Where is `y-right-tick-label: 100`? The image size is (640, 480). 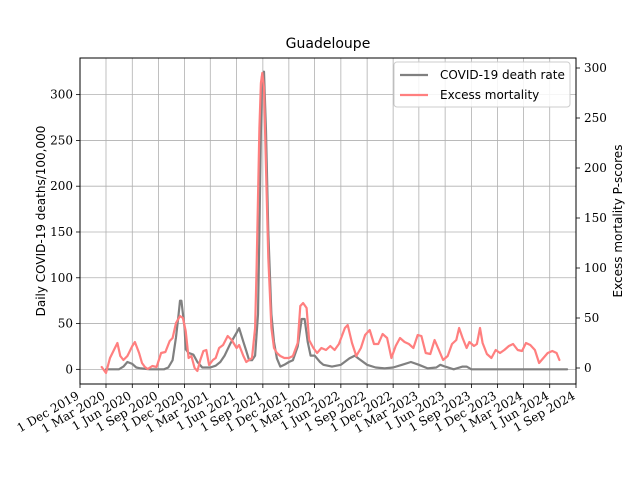
y-right-tick-label: 100 is located at coordinates (595, 268).